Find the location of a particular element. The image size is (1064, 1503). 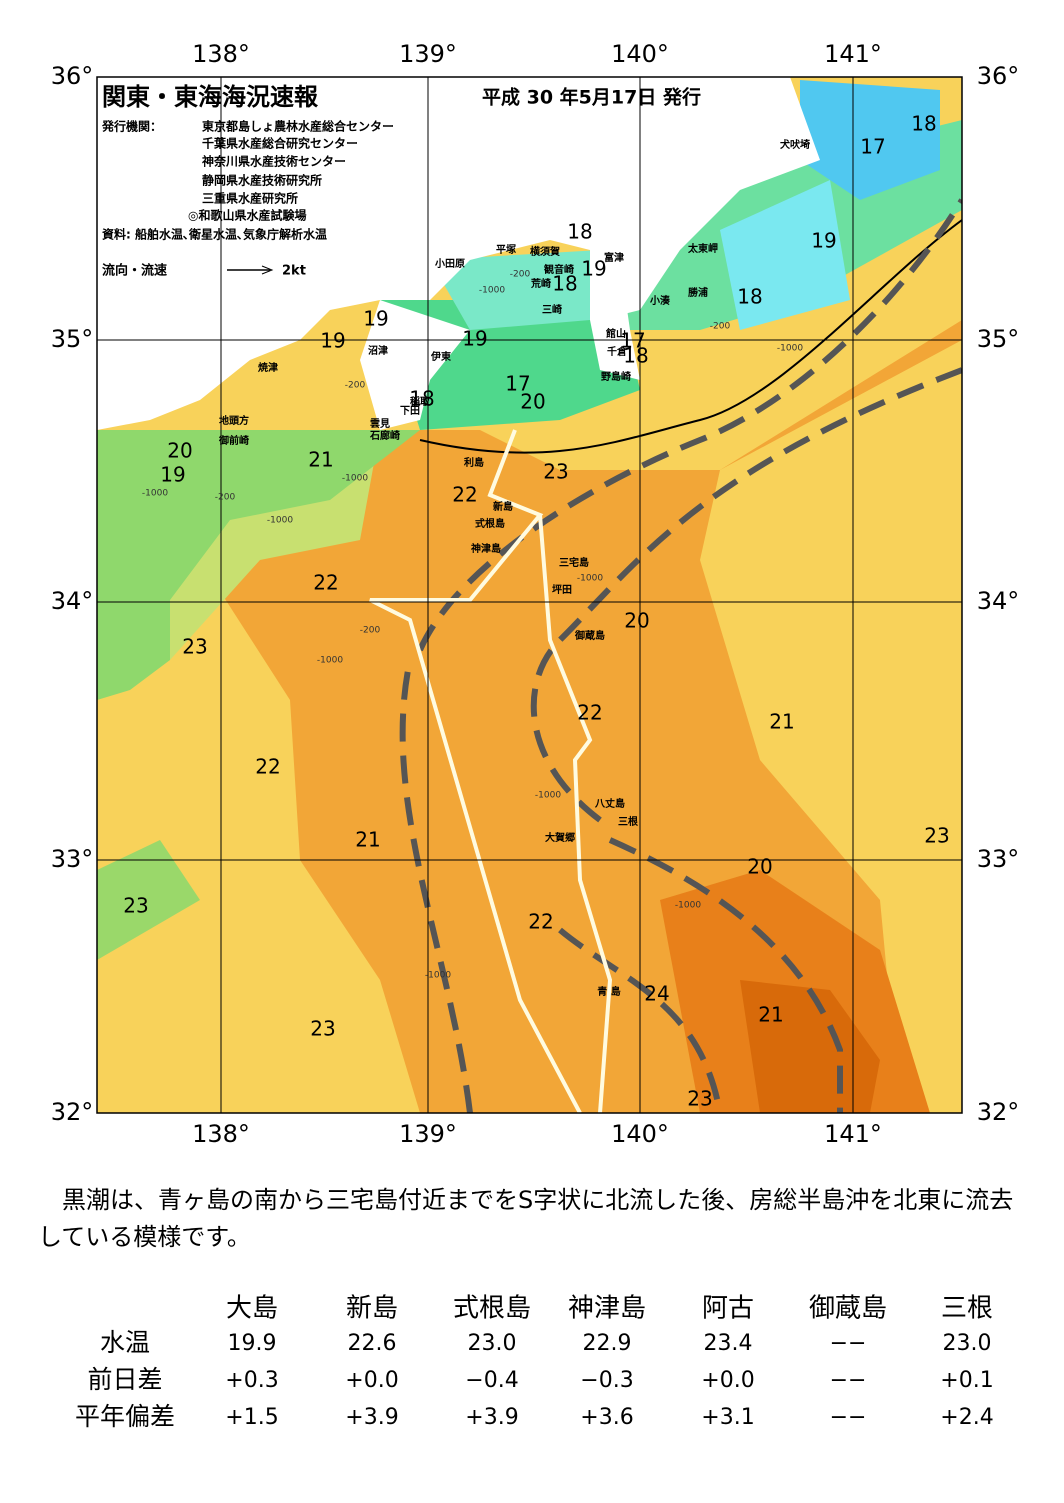

table-cell: 22.6 is located at coordinates (372, 1343).